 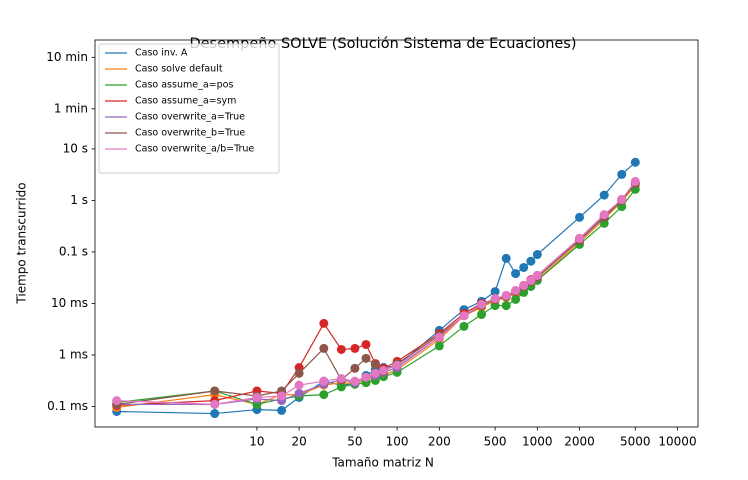 What do you see at coordinates (184, 85) in the screenshot?
I see `legend-label: Caso assume_a=pos` at bounding box center [184, 85].